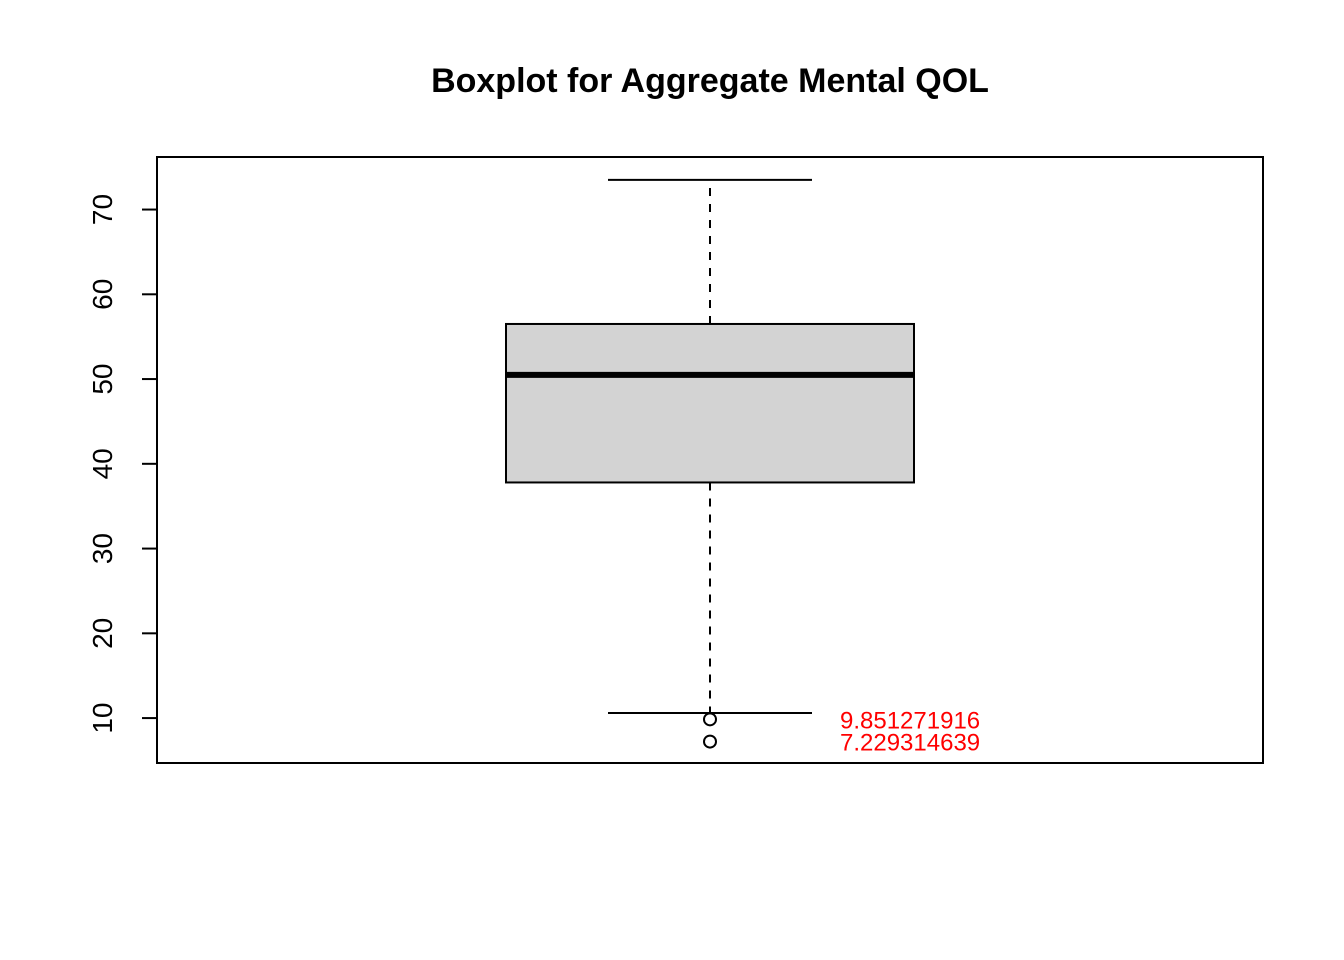 Image resolution: width=1344 pixels, height=960 pixels. I want to click on outlier-label-1: 9.851271916, so click(910, 720).